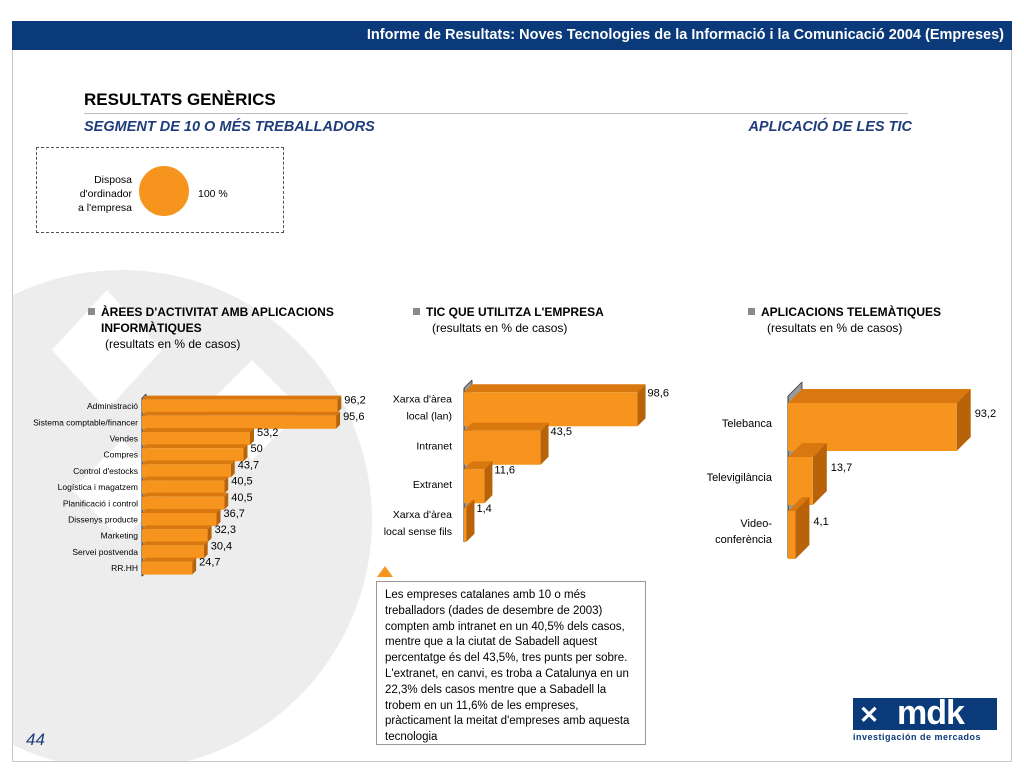  What do you see at coordinates (841, 468) in the screenshot?
I see `bar-value-label: 13,7` at bounding box center [841, 468].